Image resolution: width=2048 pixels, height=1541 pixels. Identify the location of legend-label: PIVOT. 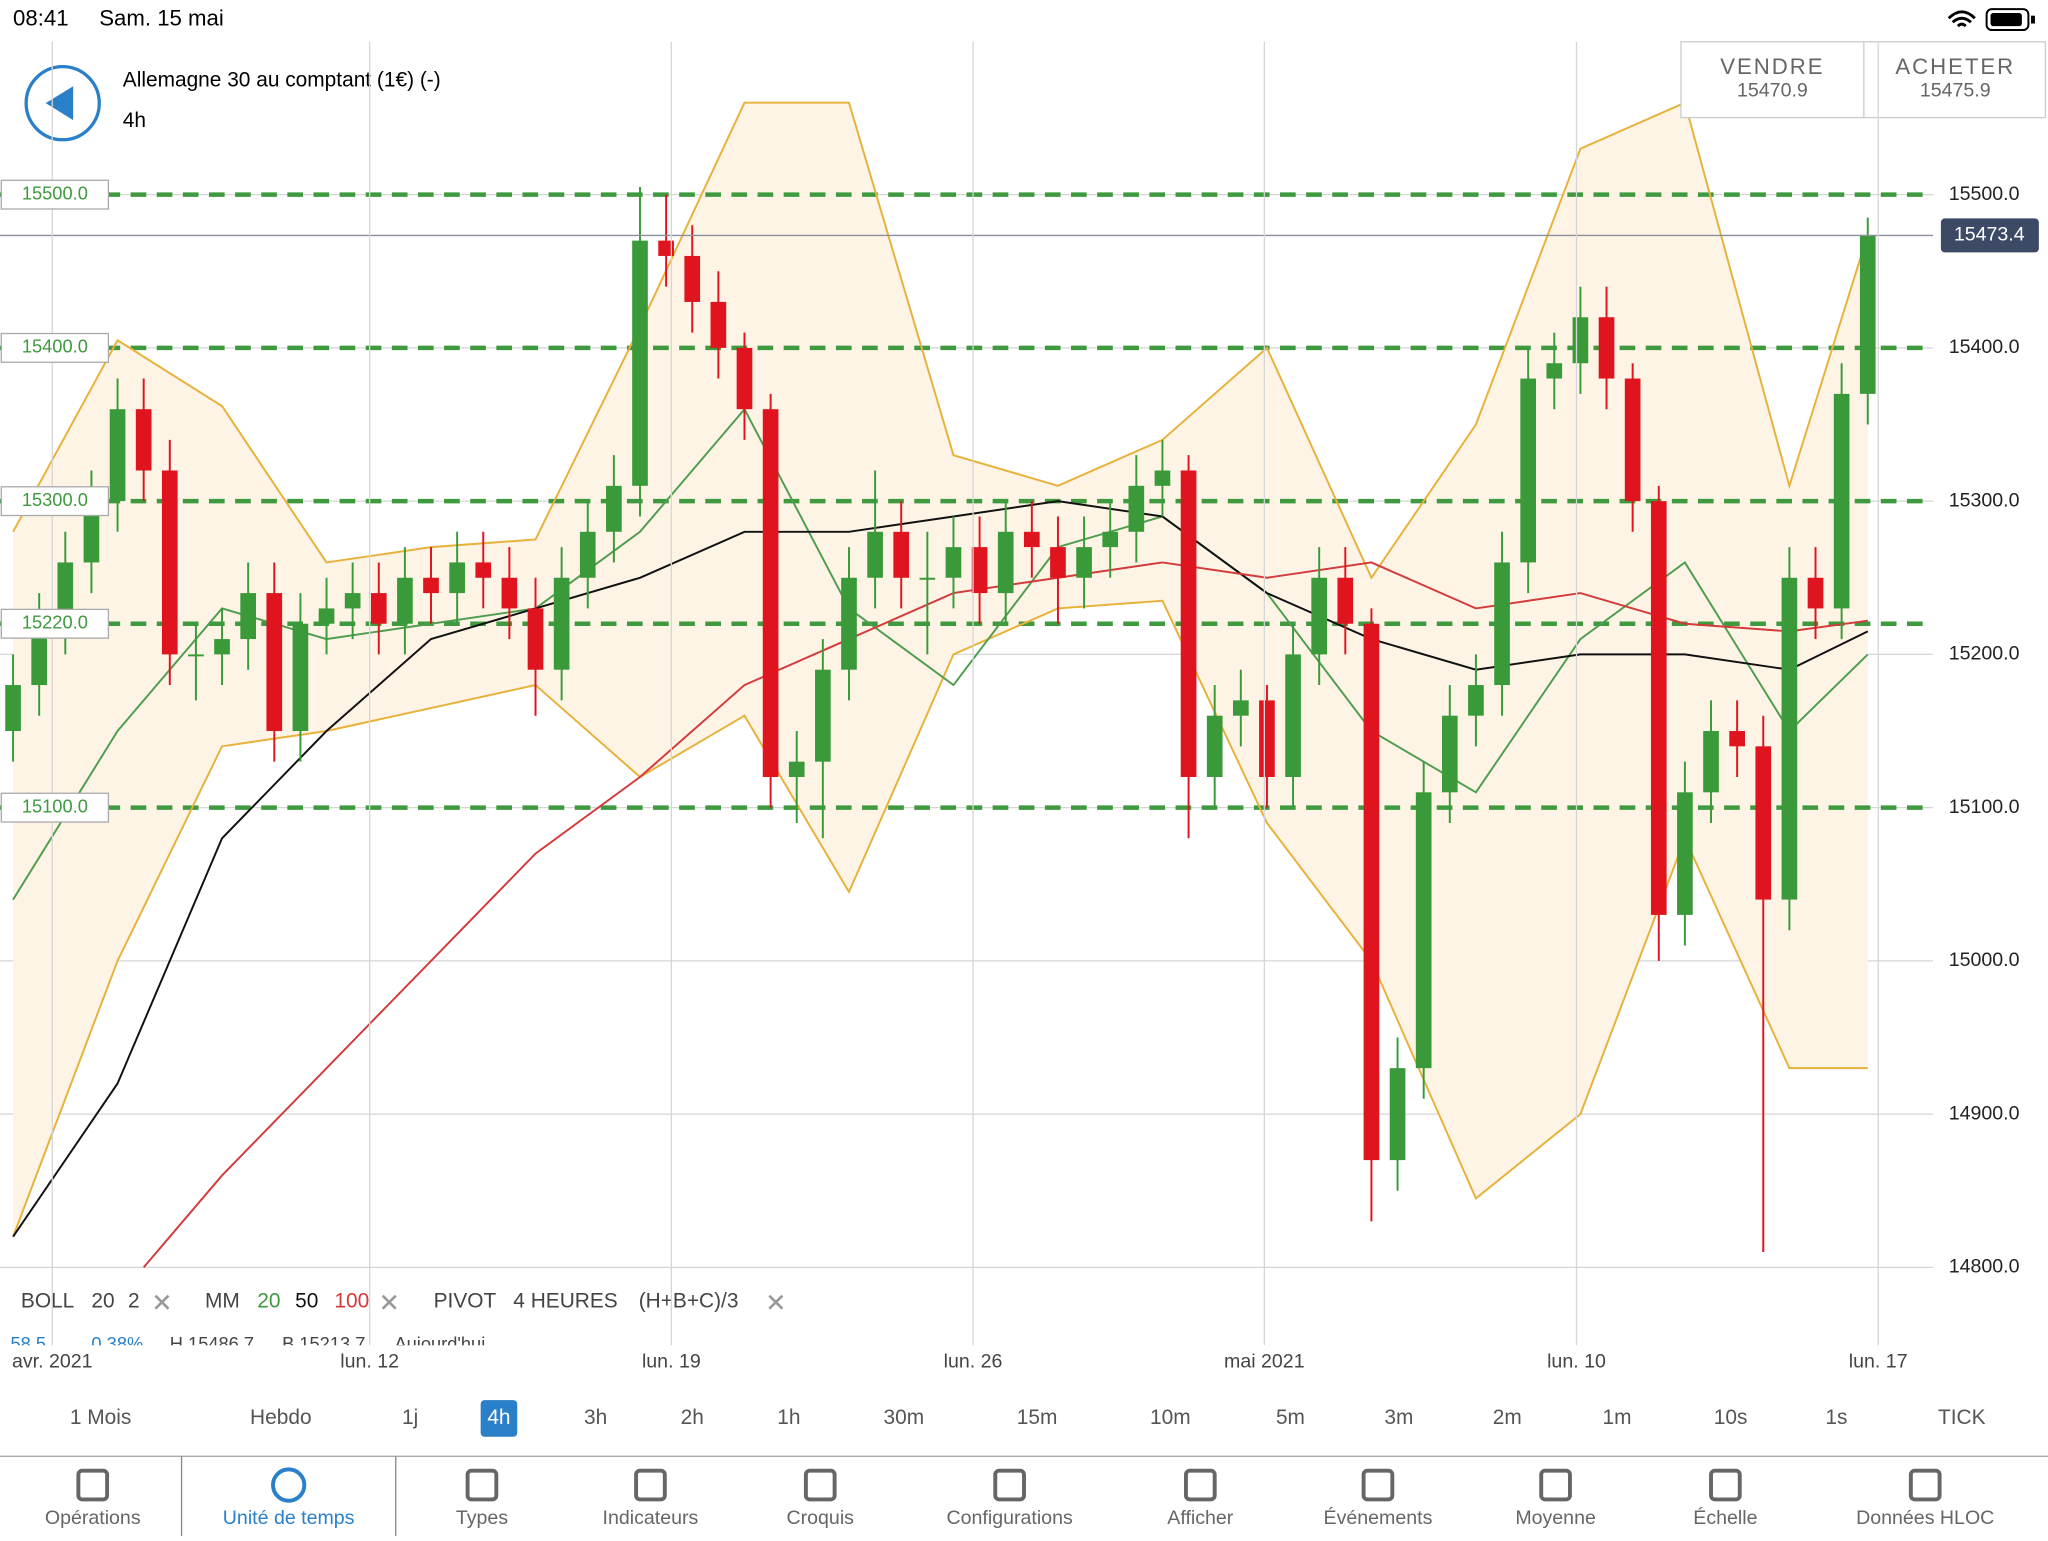
(465, 1301).